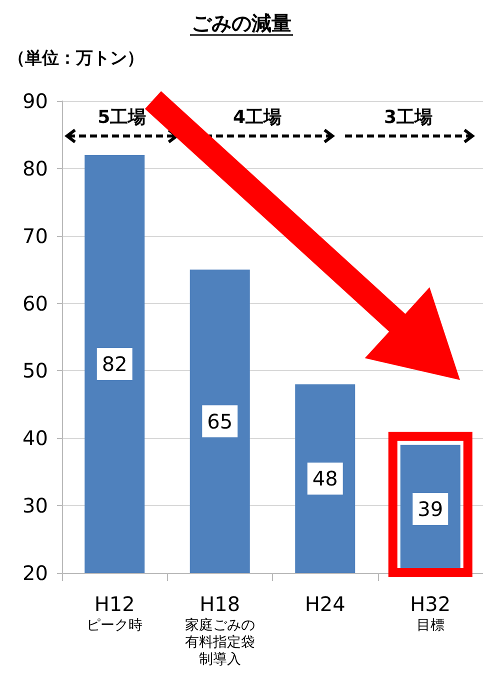 The width and height of the screenshot is (483, 680). I want to click on y-tick-label: 20, so click(35, 573).